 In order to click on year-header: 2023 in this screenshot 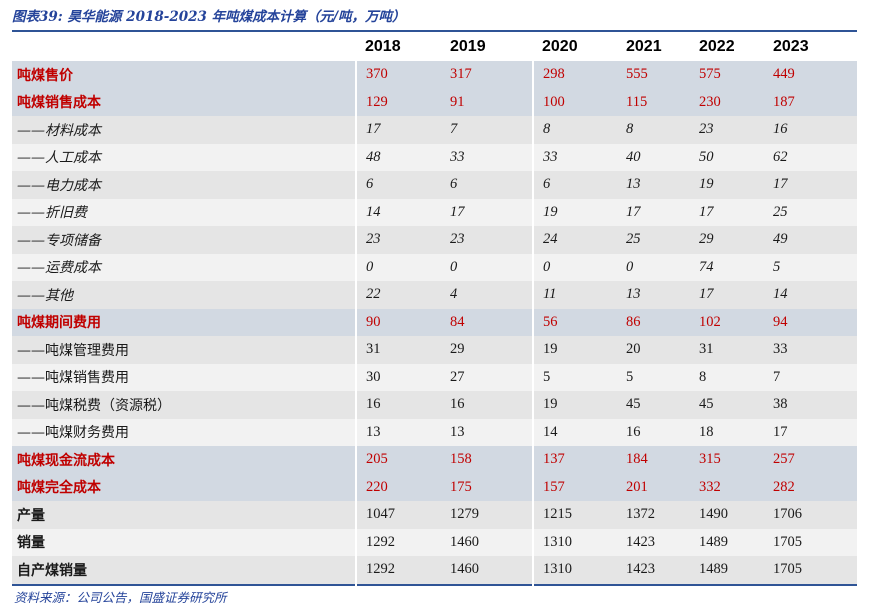, I will do `click(810, 46)`.